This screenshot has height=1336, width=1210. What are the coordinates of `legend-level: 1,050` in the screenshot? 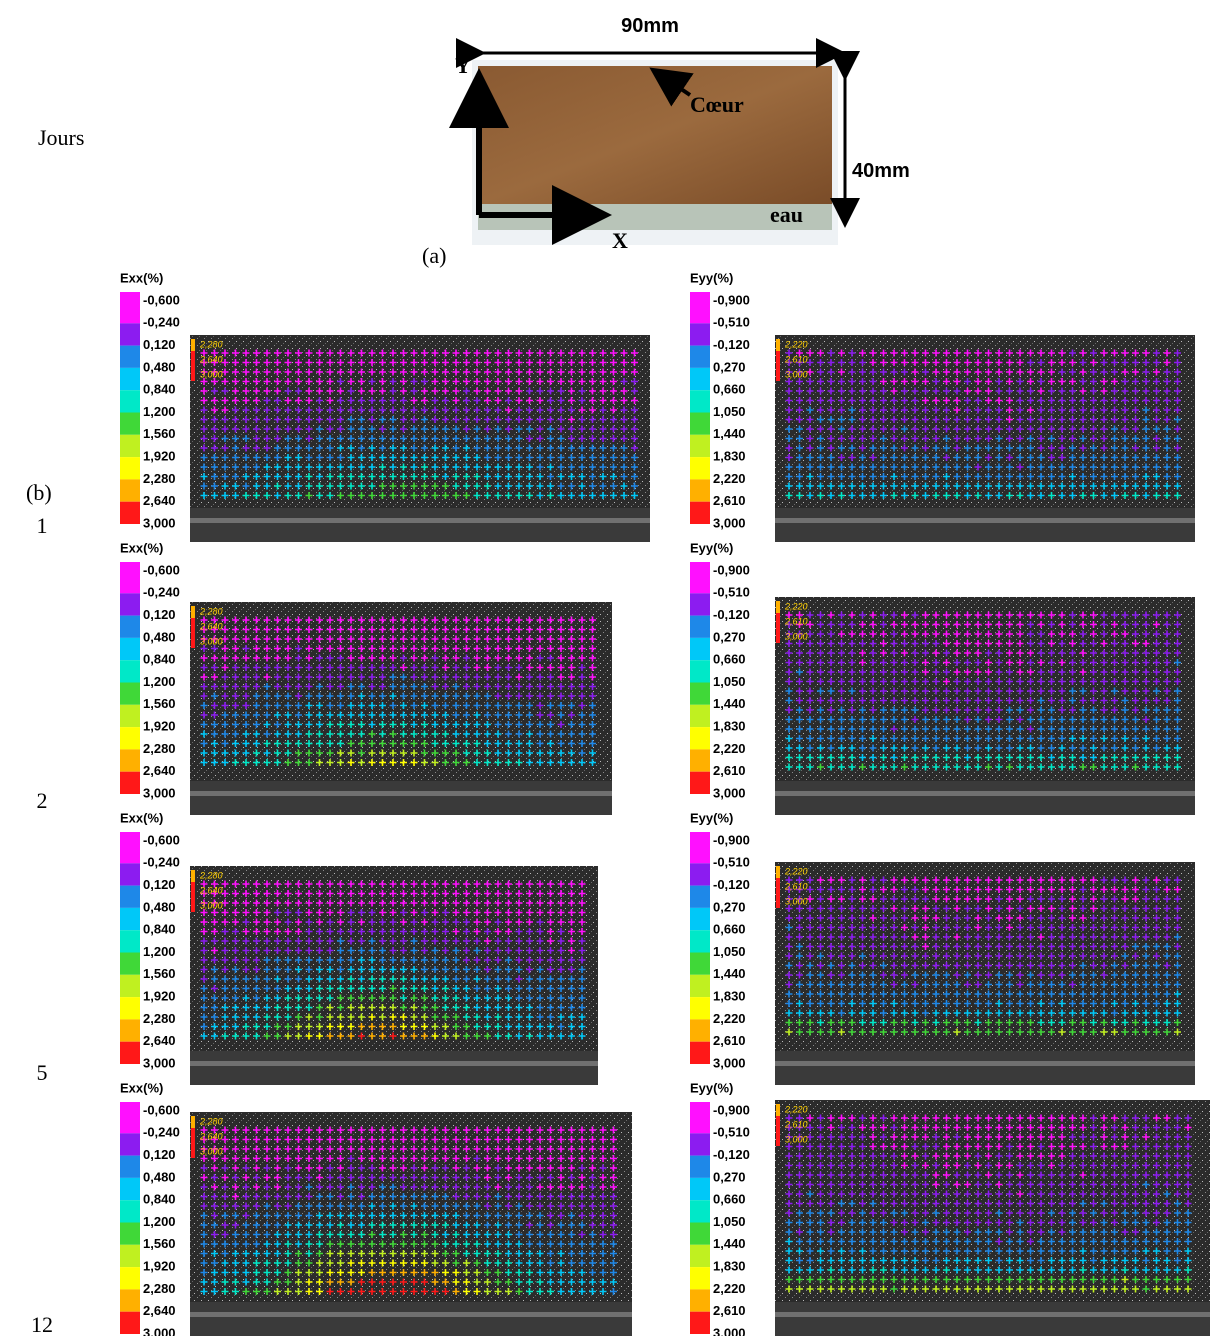 It's located at (729, 411).